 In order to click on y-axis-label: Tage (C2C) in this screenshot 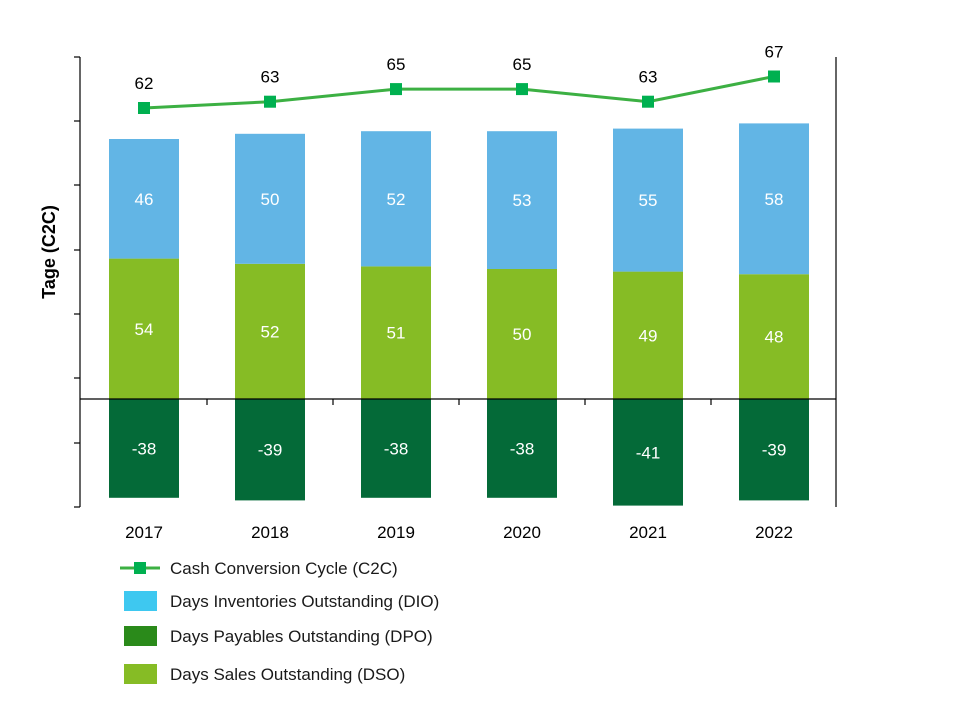, I will do `click(49, 252)`.